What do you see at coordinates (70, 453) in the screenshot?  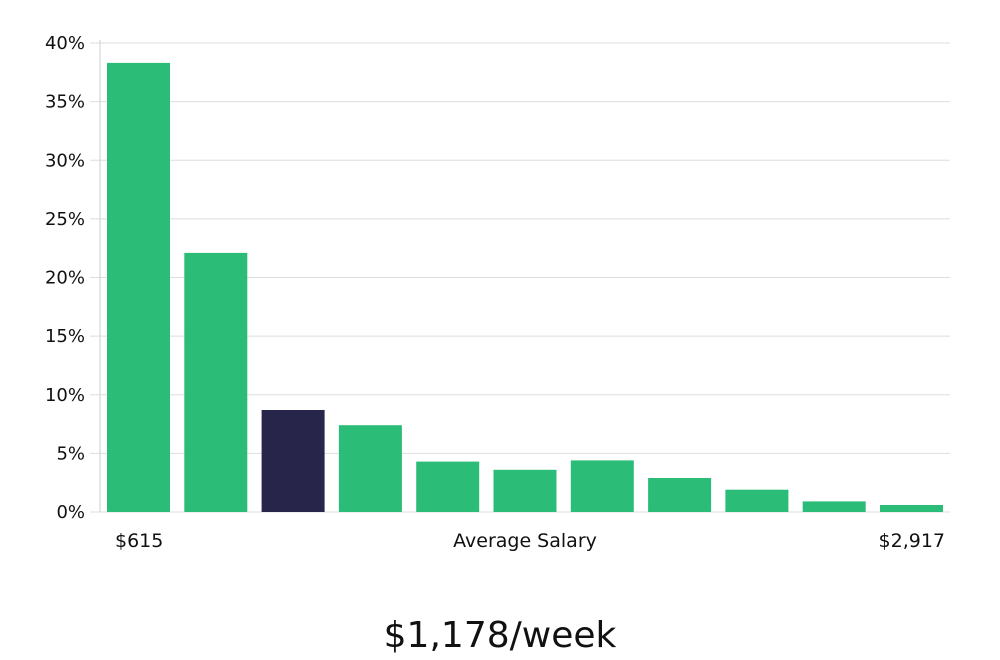 I see `y-tick-label: 5%` at bounding box center [70, 453].